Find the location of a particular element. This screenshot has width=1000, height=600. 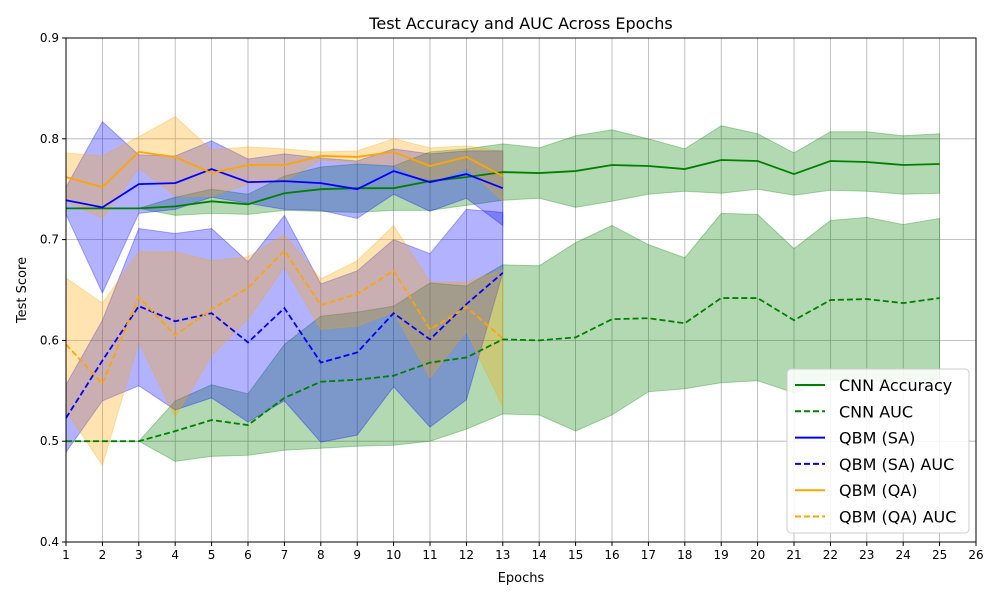

x-tick-label: 4 is located at coordinates (175, 555).